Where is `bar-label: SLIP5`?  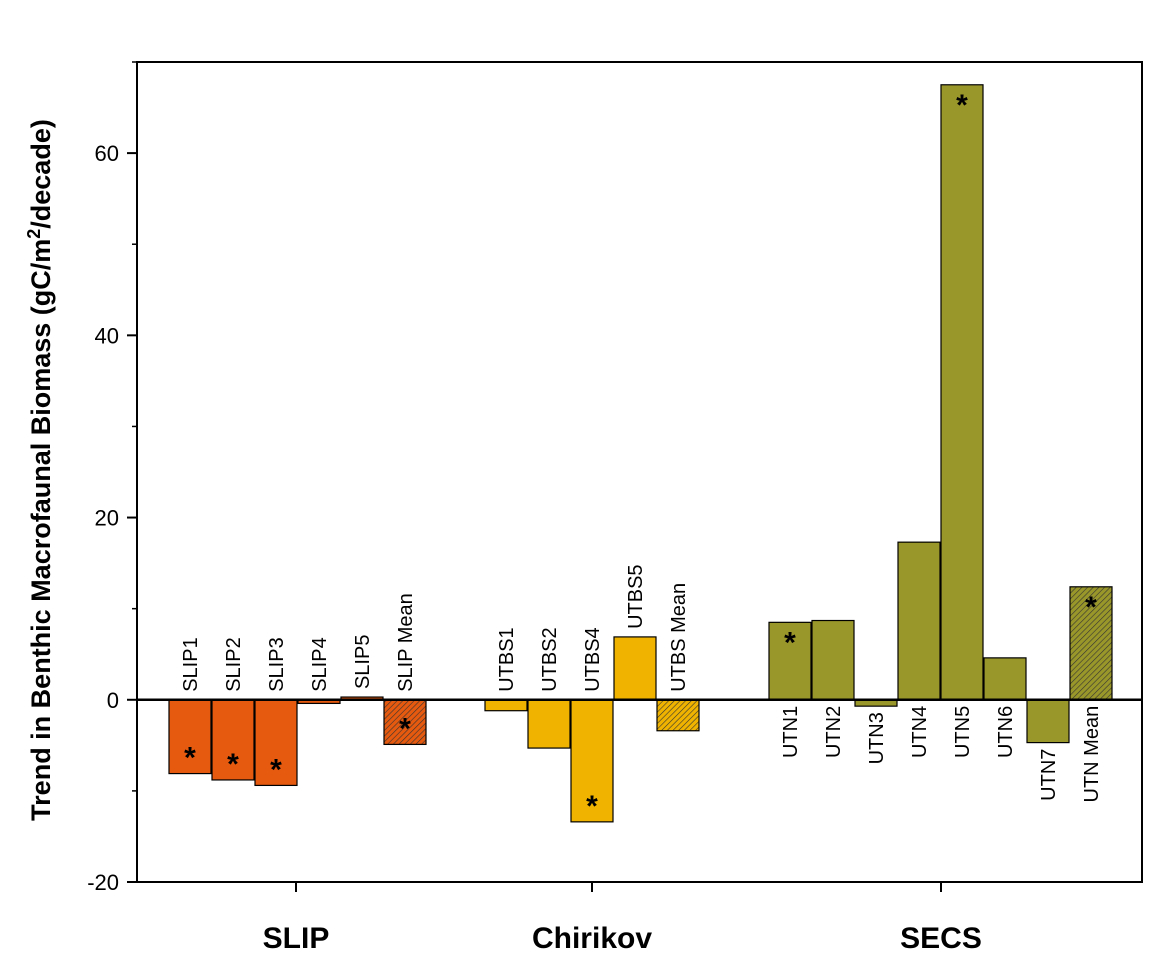
bar-label: SLIP5 is located at coordinates (363, 662).